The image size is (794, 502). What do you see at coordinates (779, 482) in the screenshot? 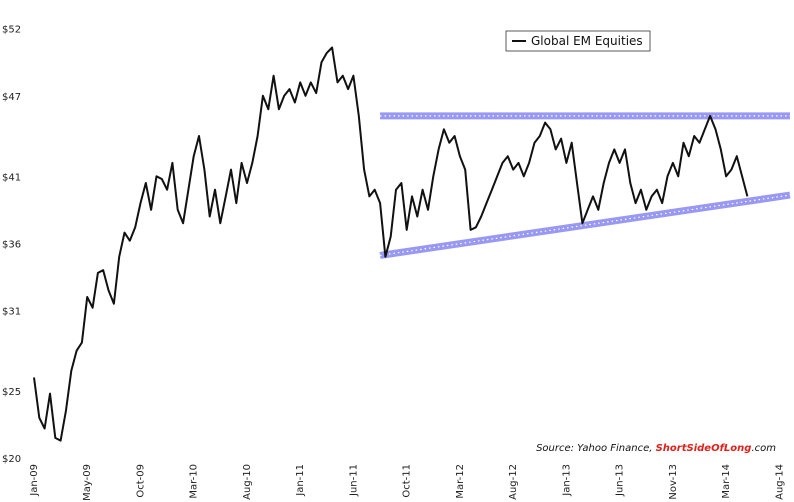
I see `x-tick-label: Aug-14` at bounding box center [779, 482].